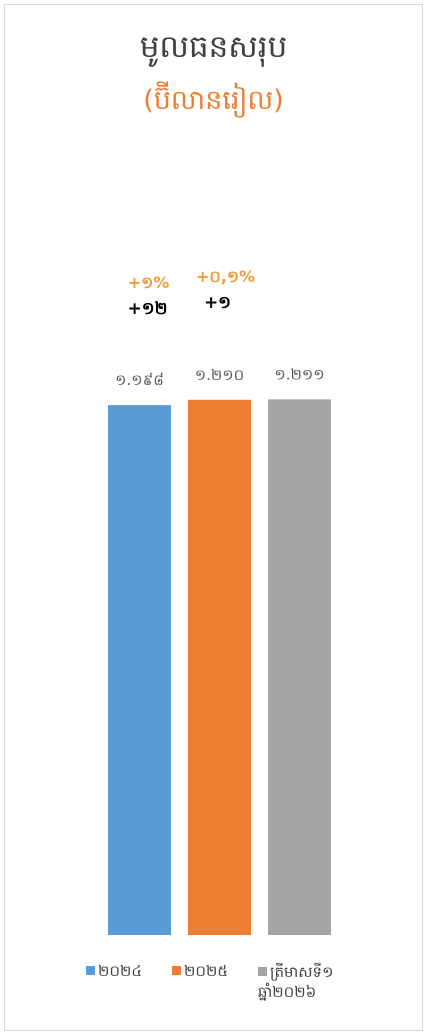 This screenshot has height=1035, width=427. I want to click on legend-swatch-q1-2026, so click(262, 971).